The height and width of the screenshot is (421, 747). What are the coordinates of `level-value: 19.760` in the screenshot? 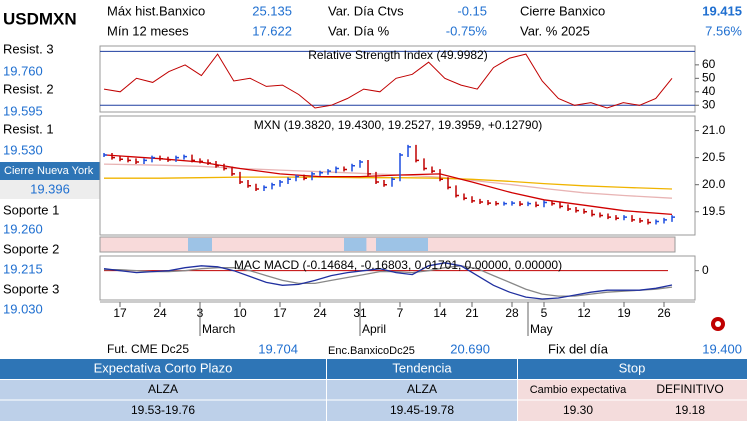 It's located at (23, 70).